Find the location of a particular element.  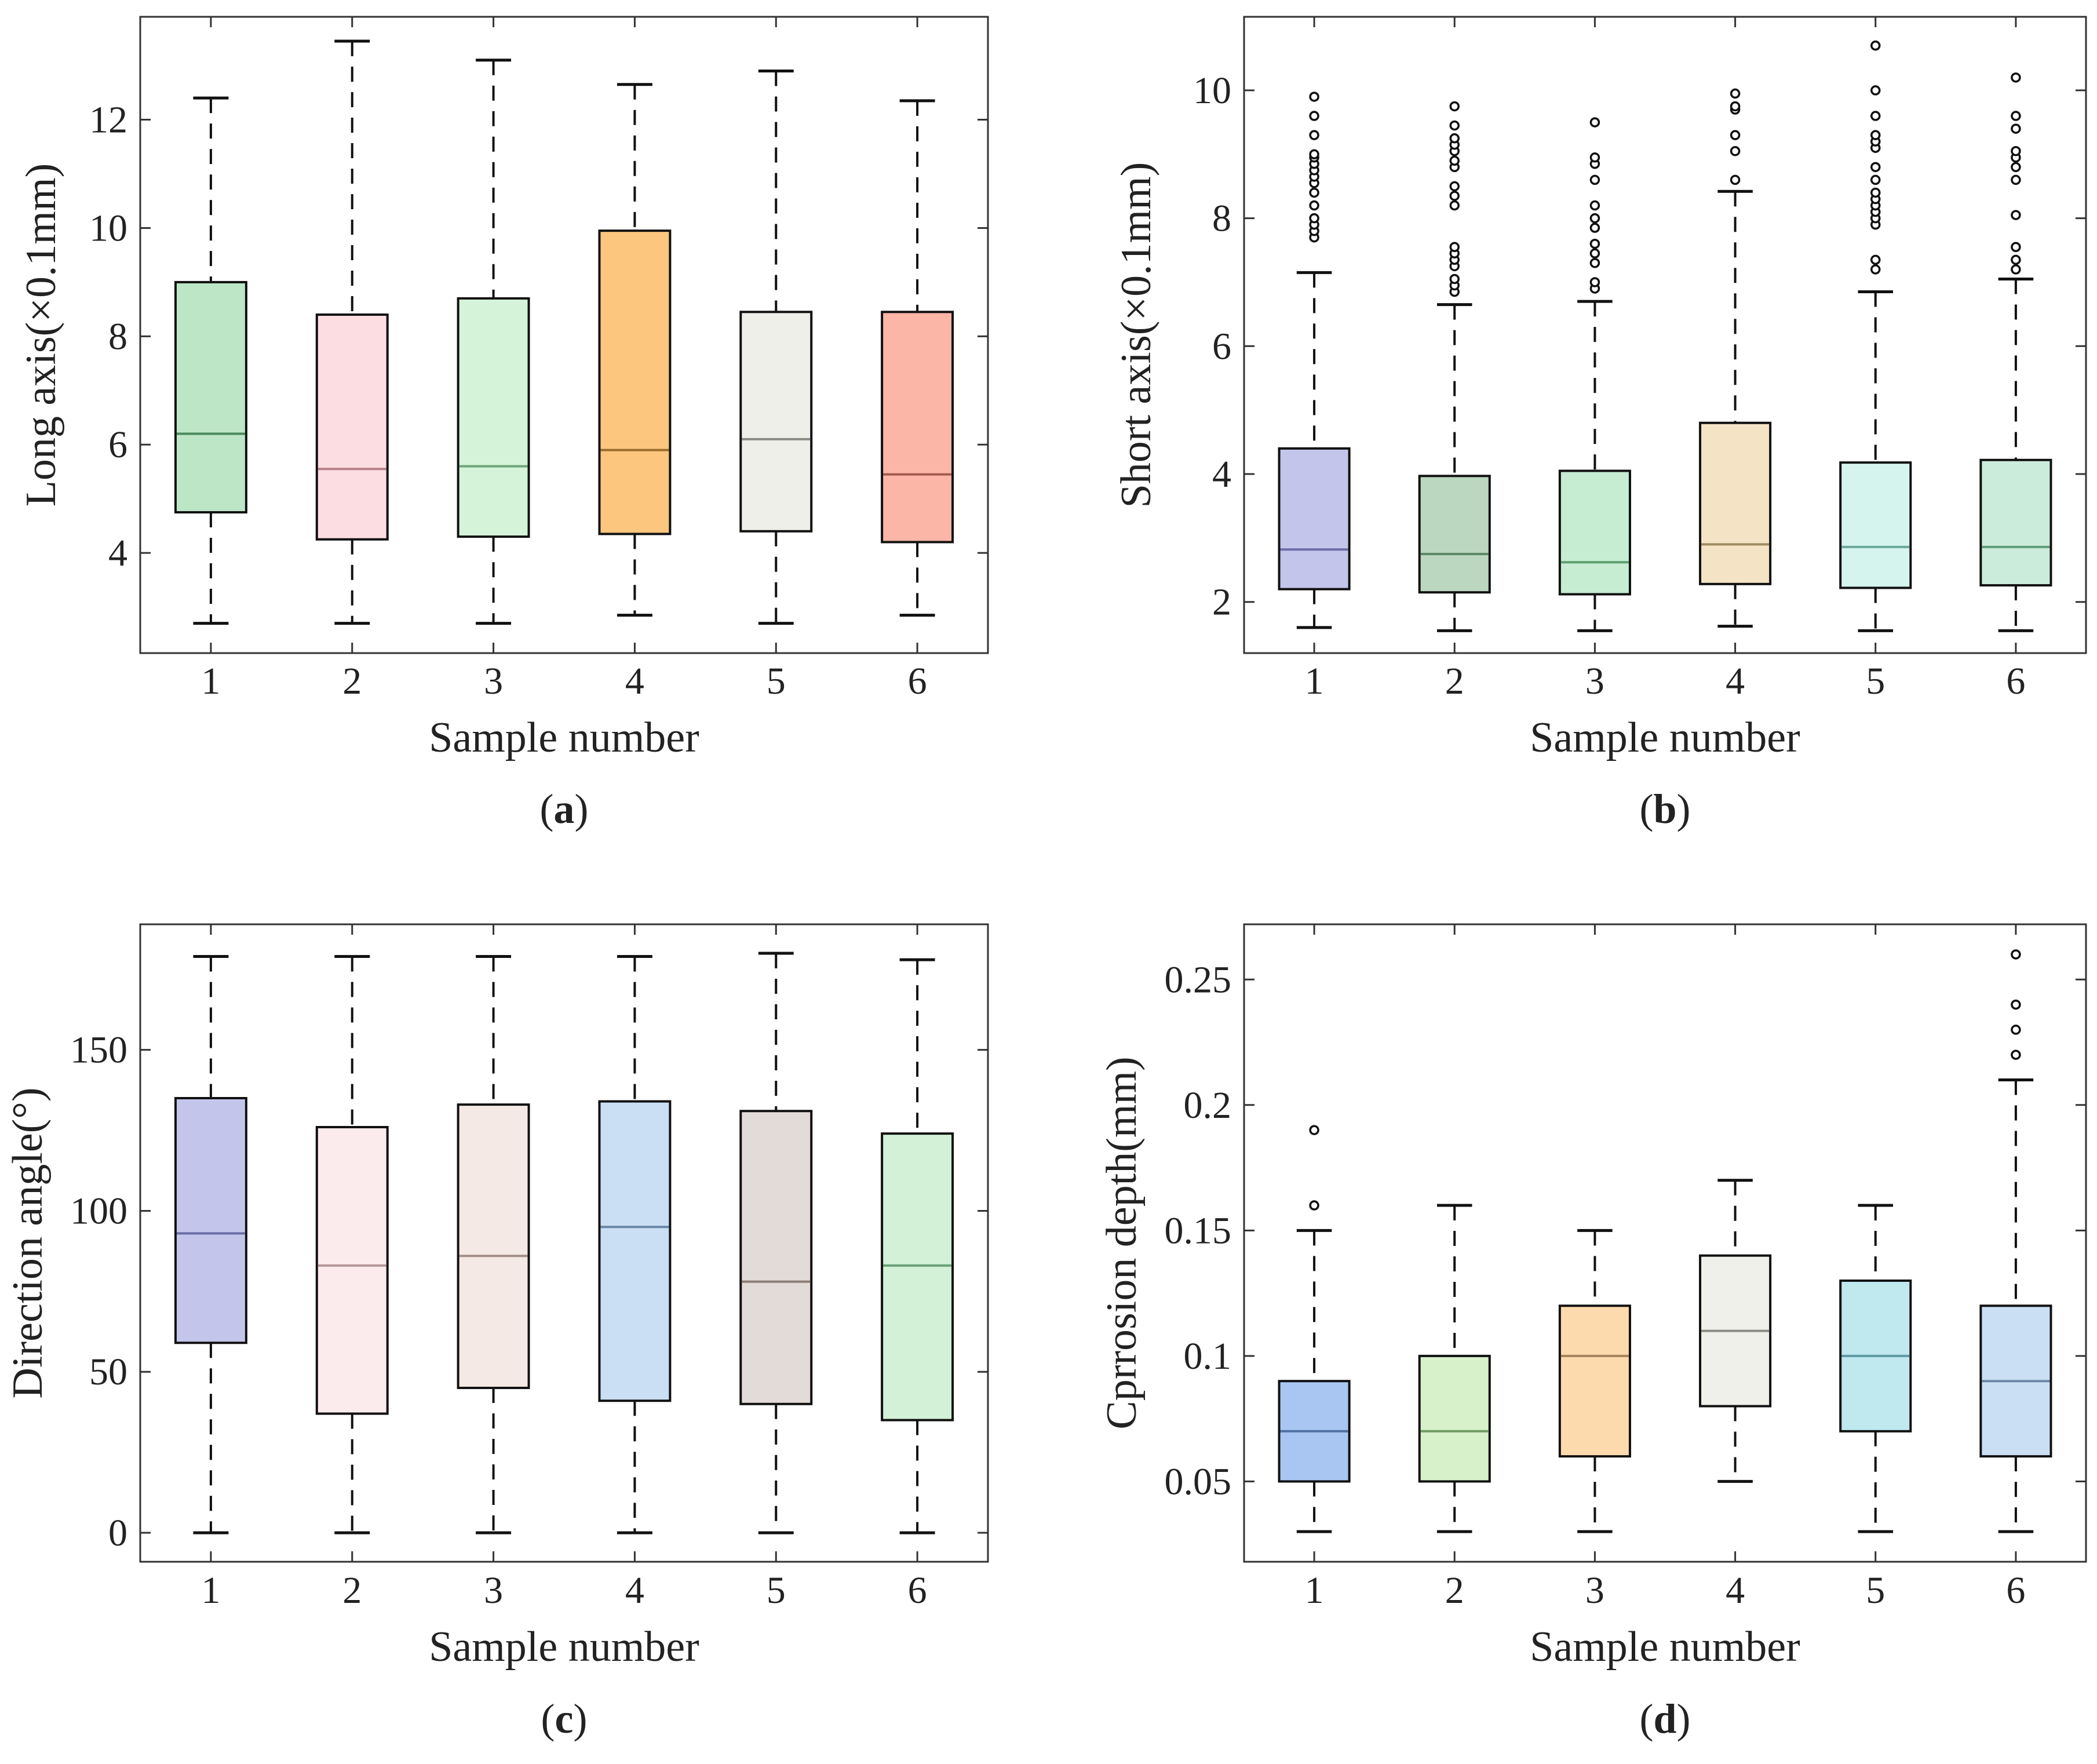

y-tick-label: 50 is located at coordinates (108, 1372).